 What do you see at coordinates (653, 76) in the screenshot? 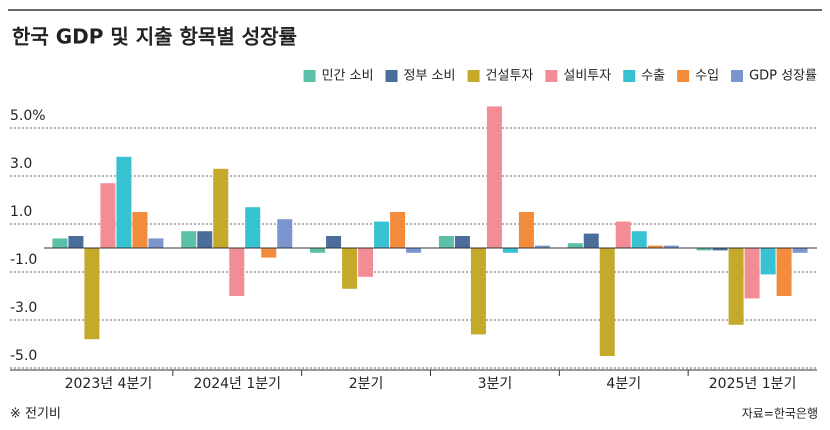
I see `legend-label: 수출` at bounding box center [653, 76].